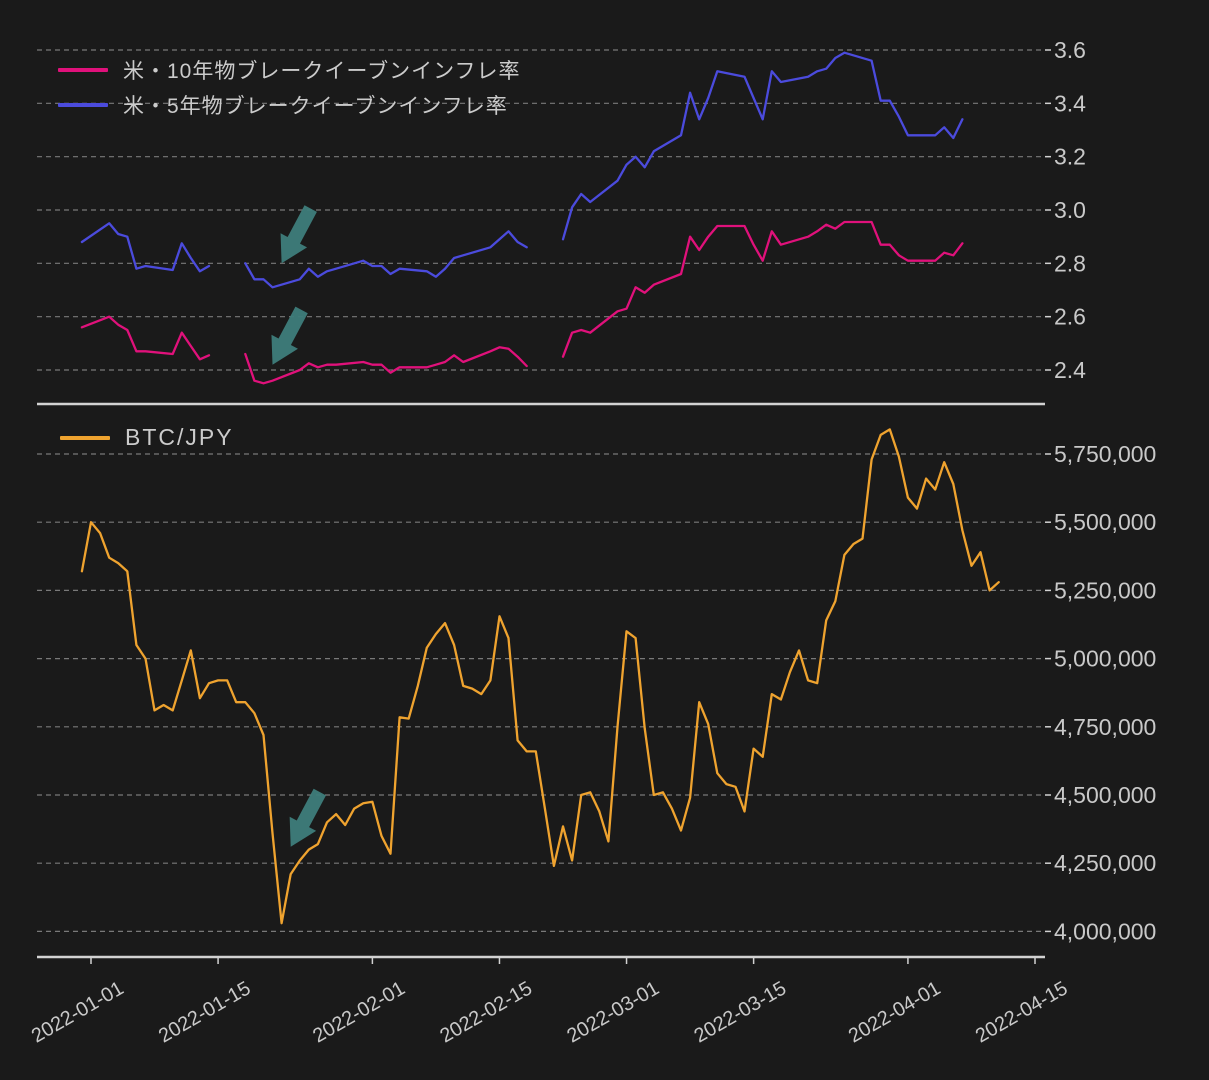 The height and width of the screenshot is (1080, 1209). Describe the element at coordinates (1105, 863) in the screenshot. I see `y-tick-label: 4,250,000` at that location.